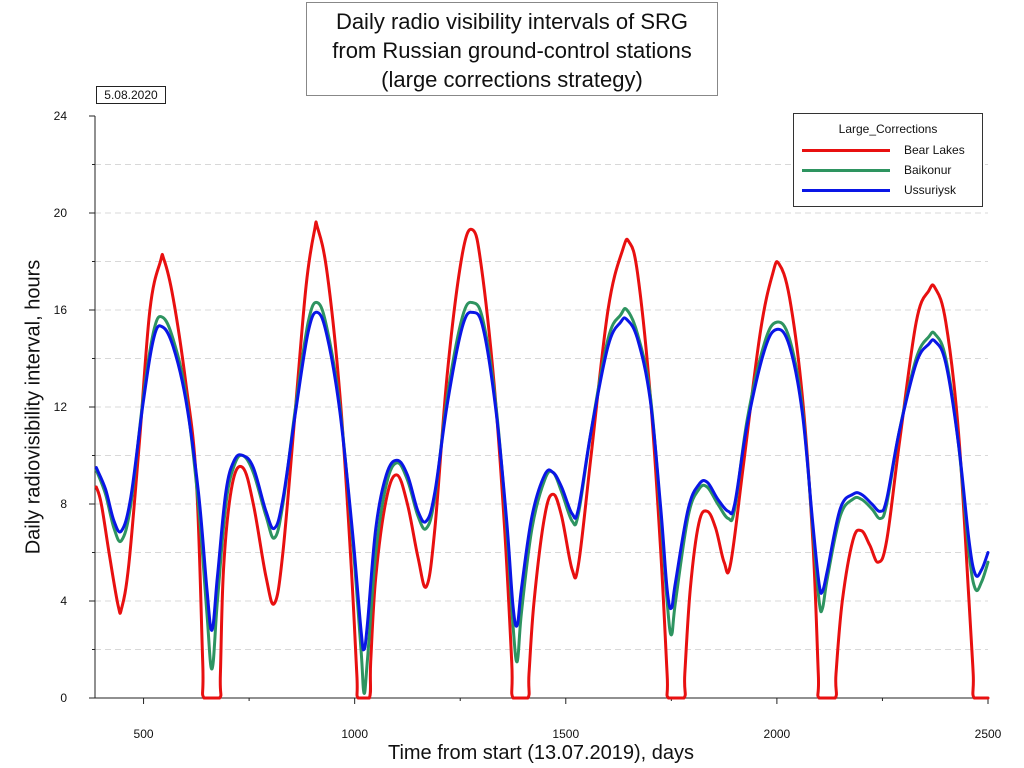  Describe the element at coordinates (928, 170) in the screenshot. I see `legend-label-baikonur: Baikonur` at that location.